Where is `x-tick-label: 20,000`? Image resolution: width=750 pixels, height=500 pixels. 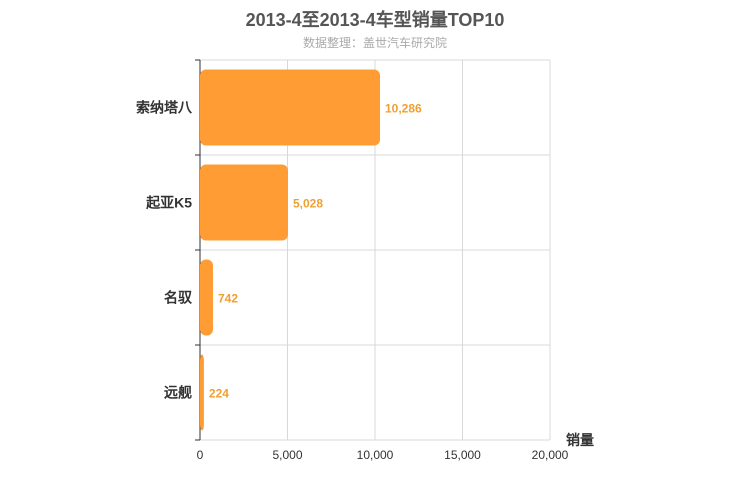
x-tick-label: 20,000 is located at coordinates (550, 455).